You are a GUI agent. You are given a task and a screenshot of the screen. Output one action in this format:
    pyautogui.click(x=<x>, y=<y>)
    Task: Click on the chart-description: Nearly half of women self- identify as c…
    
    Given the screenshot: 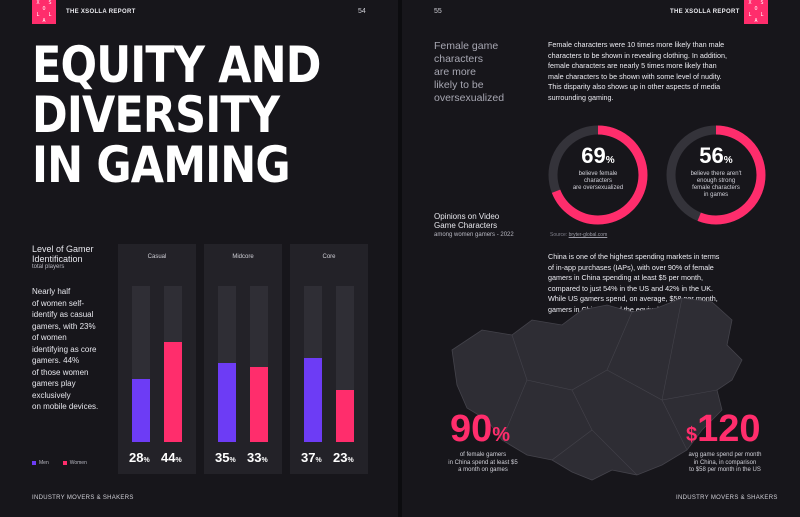 What is the action you would take?
    pyautogui.click(x=65, y=349)
    